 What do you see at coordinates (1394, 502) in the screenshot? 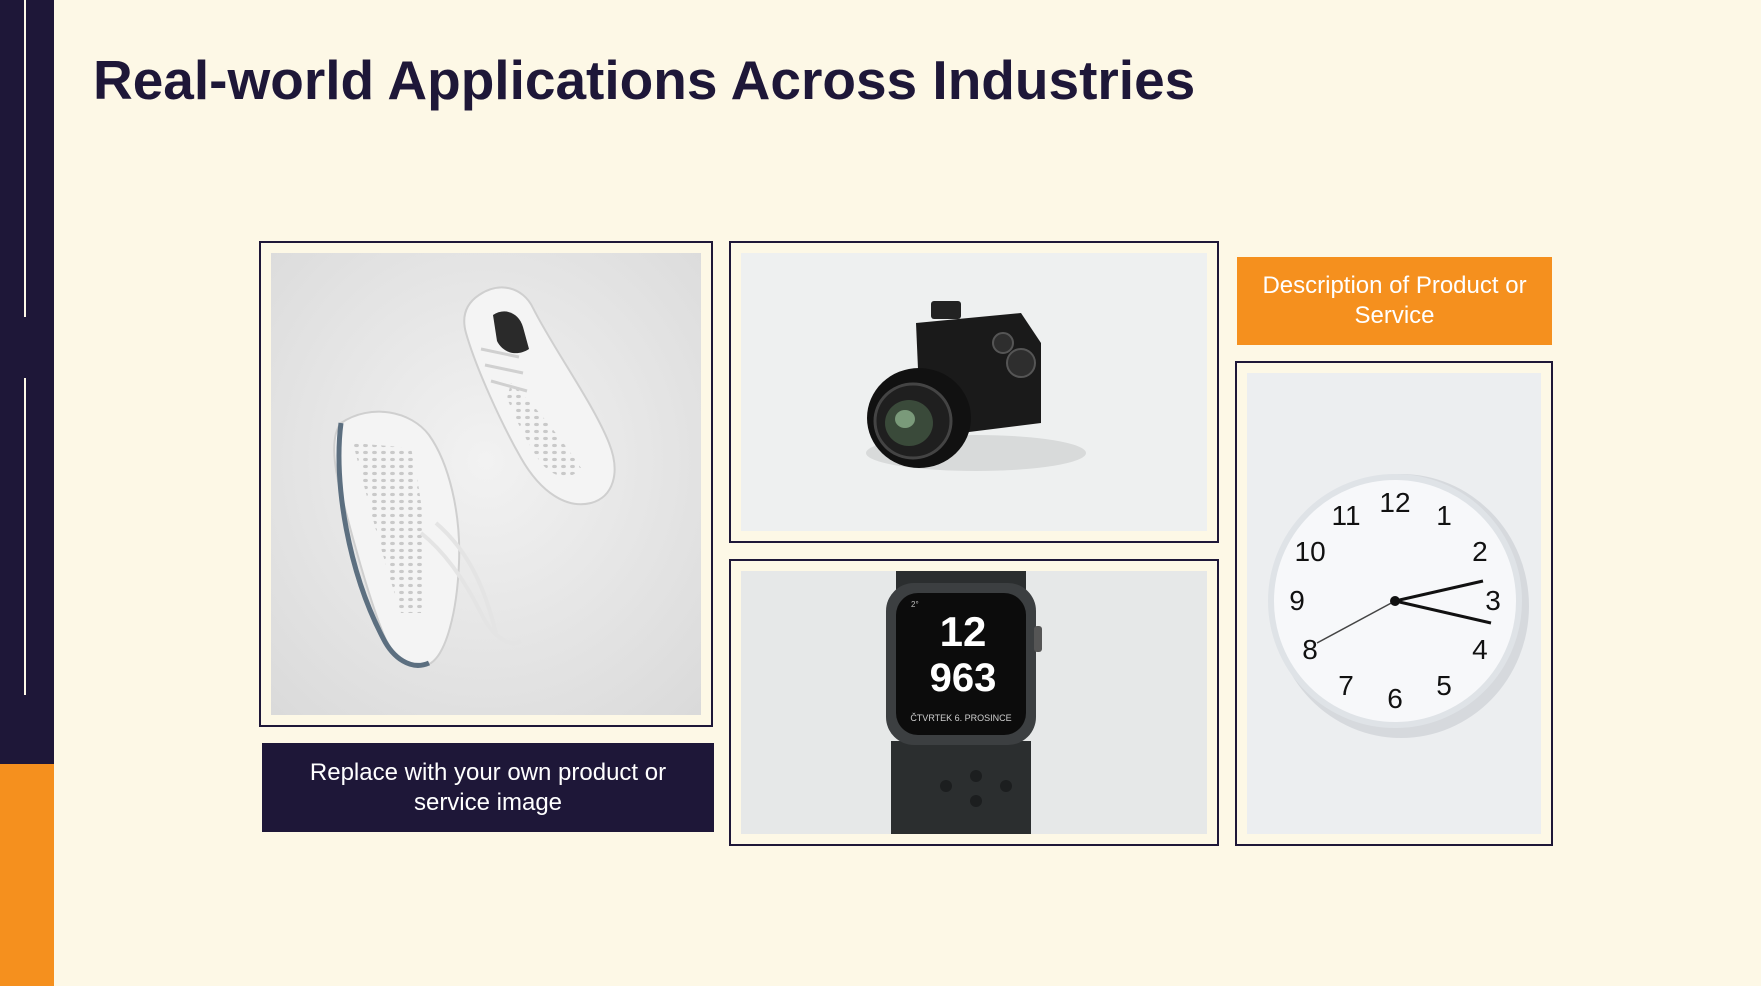
I see `clock-number: 12` at bounding box center [1394, 502].